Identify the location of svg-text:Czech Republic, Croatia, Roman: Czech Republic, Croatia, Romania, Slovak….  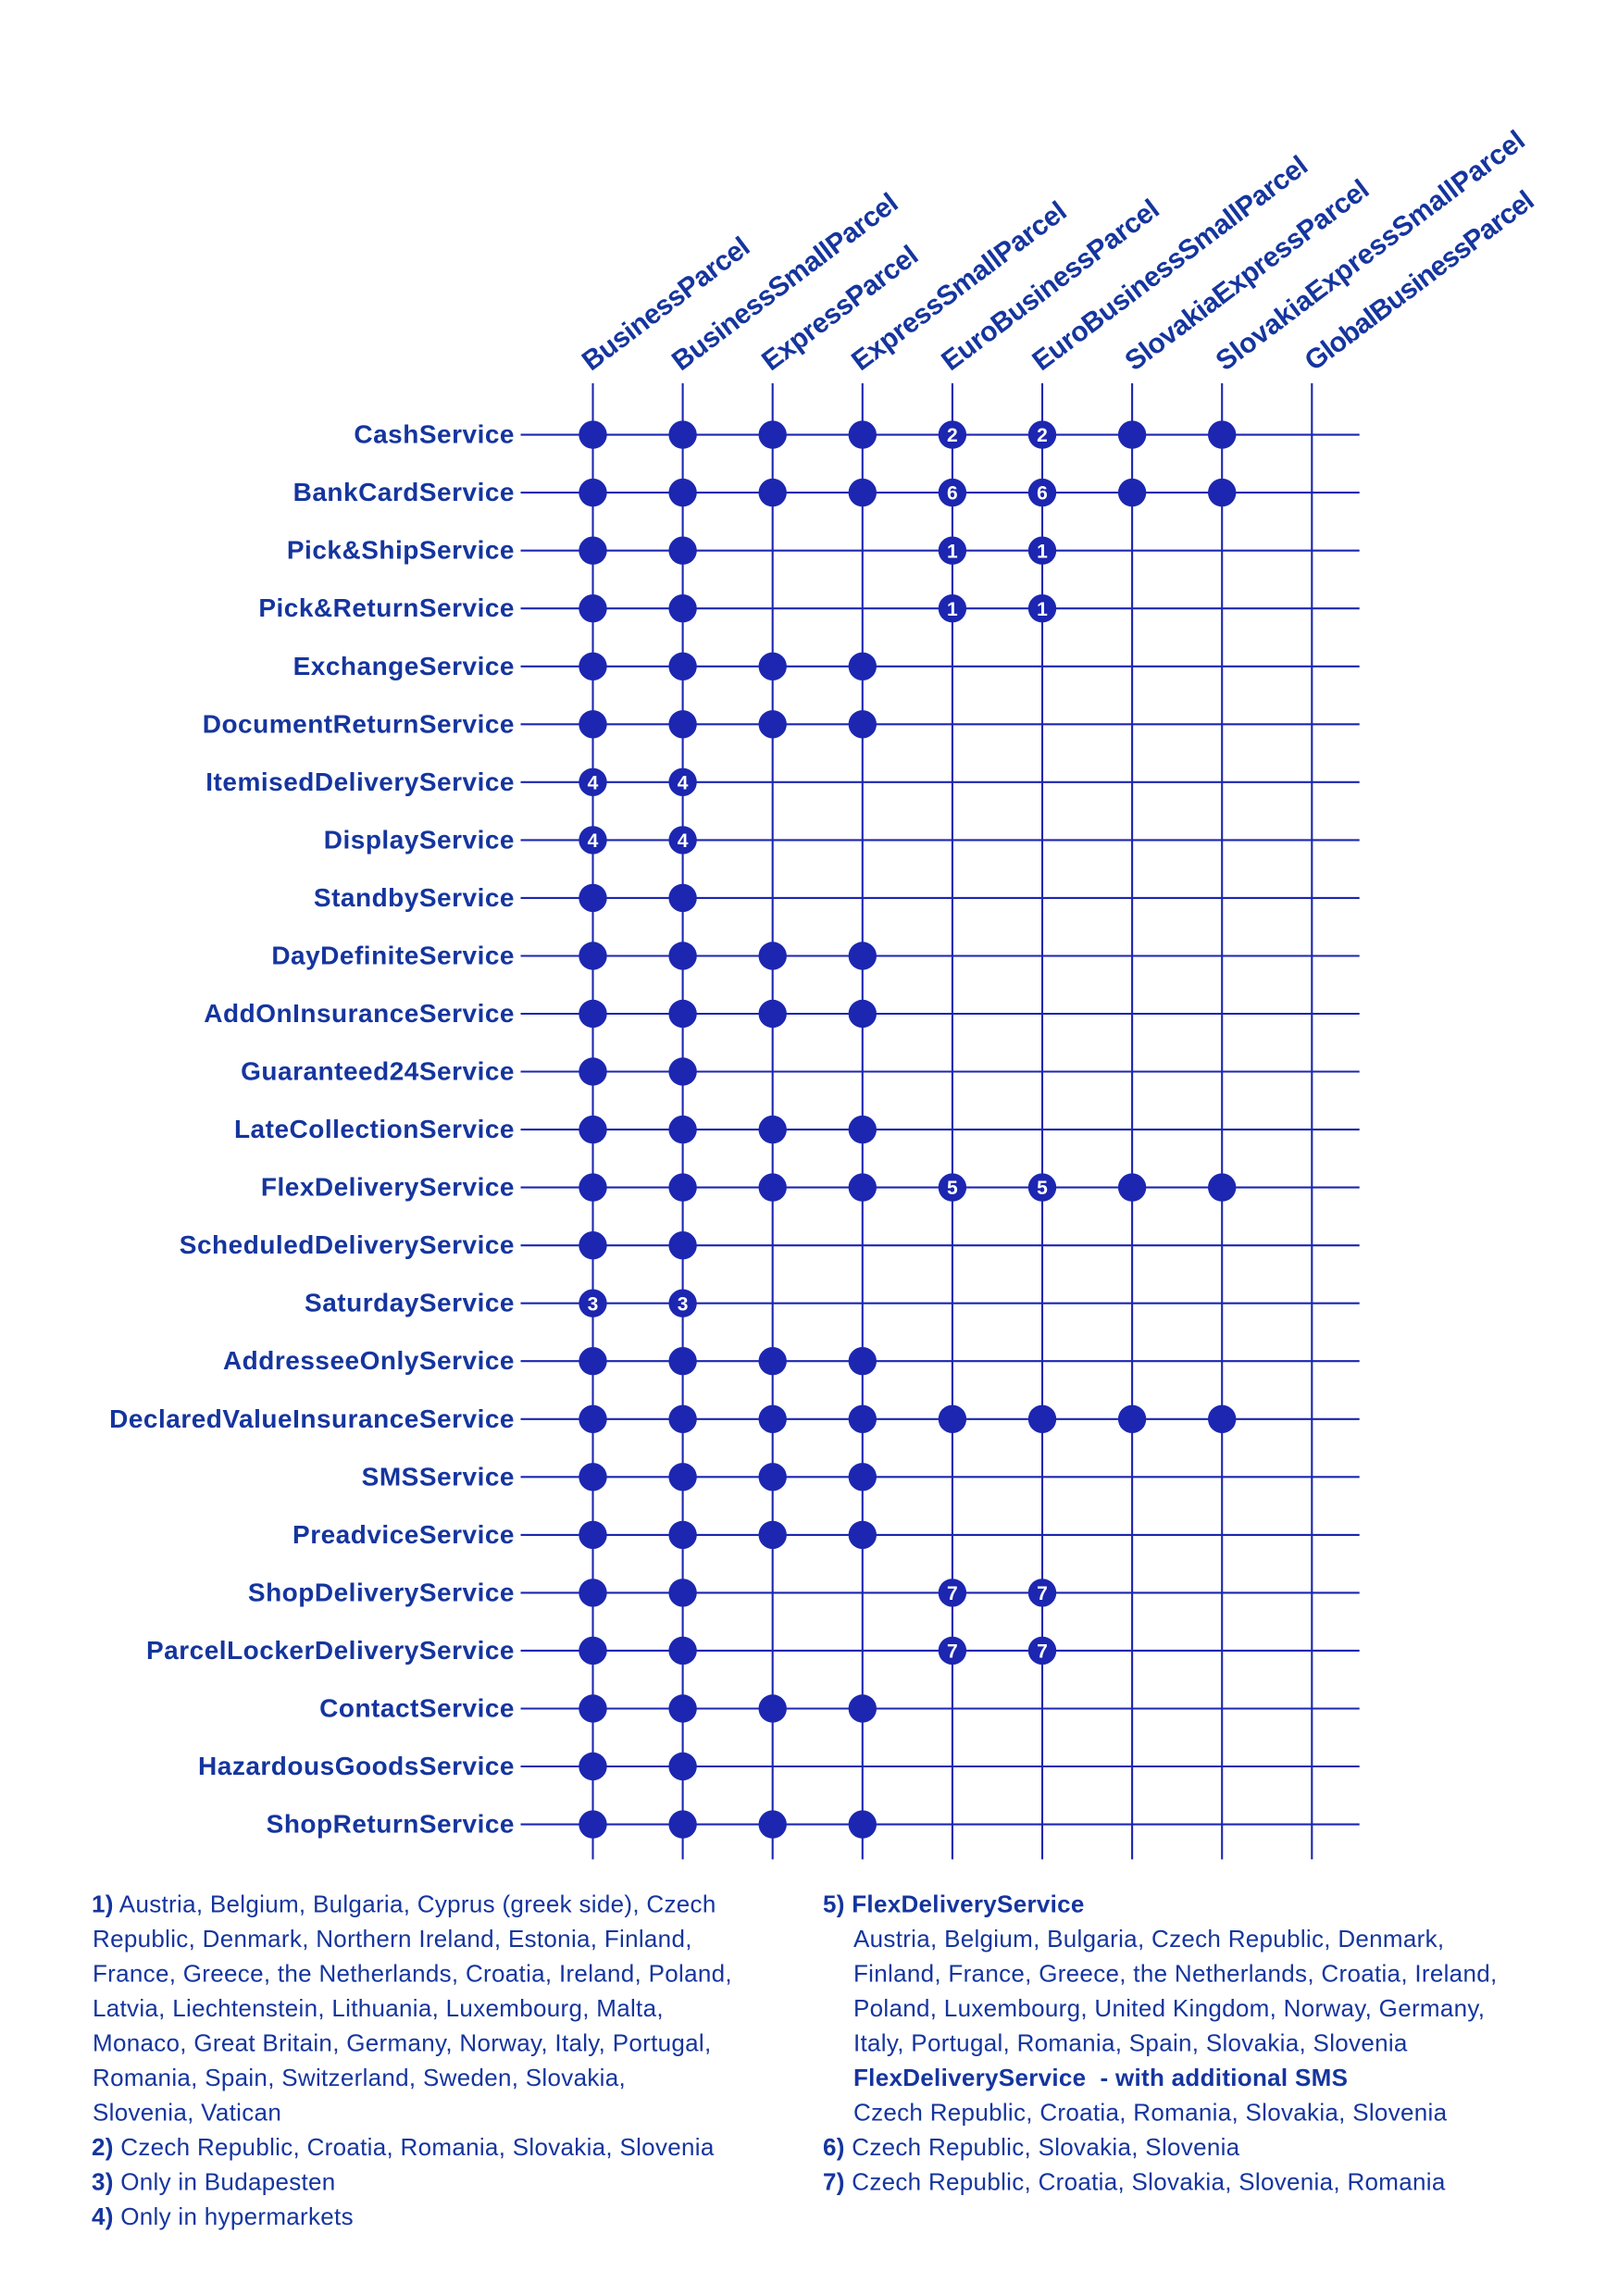
(1150, 2112).